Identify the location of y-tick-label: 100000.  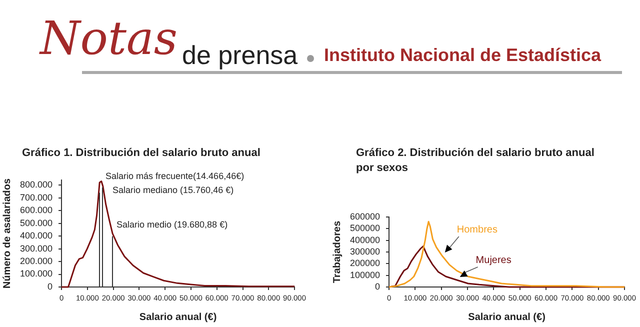
(365, 275).